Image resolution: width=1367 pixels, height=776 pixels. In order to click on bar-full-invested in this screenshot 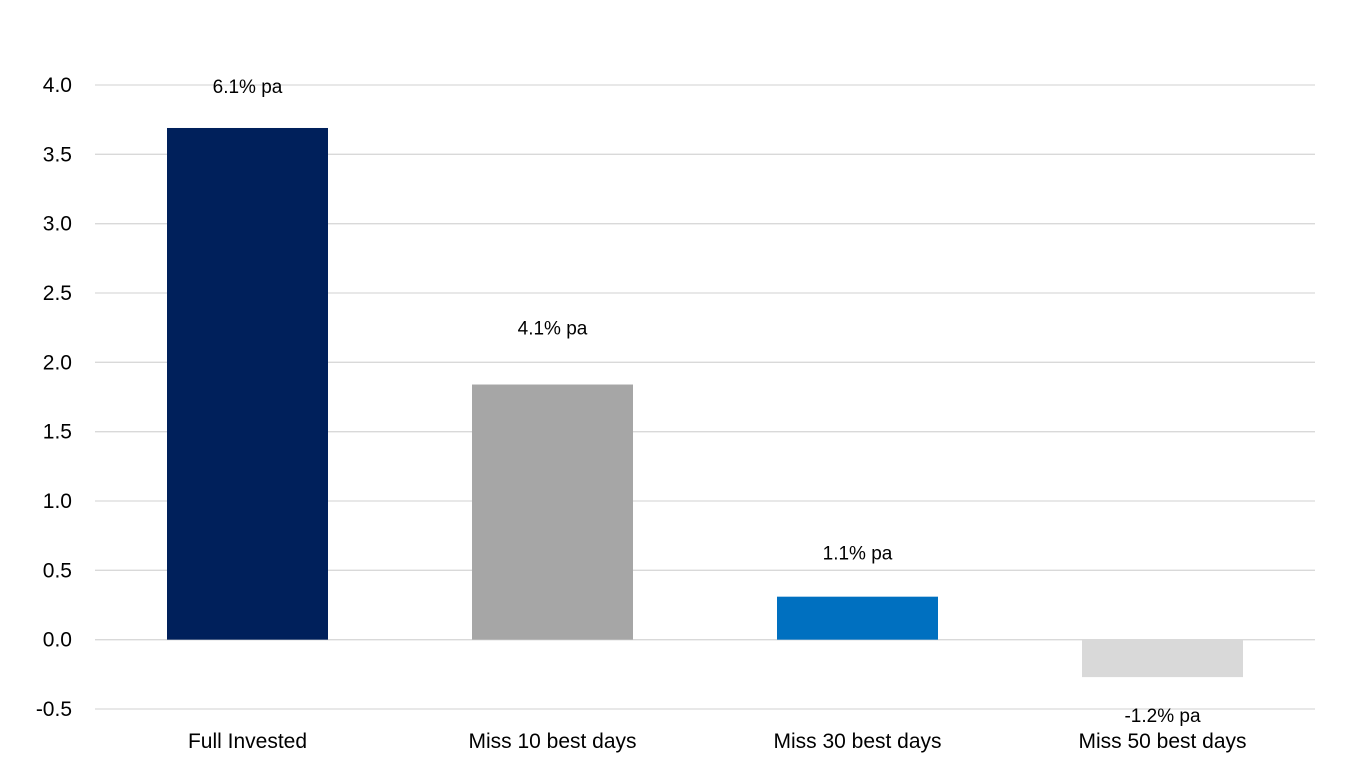, I will do `click(247, 383)`.